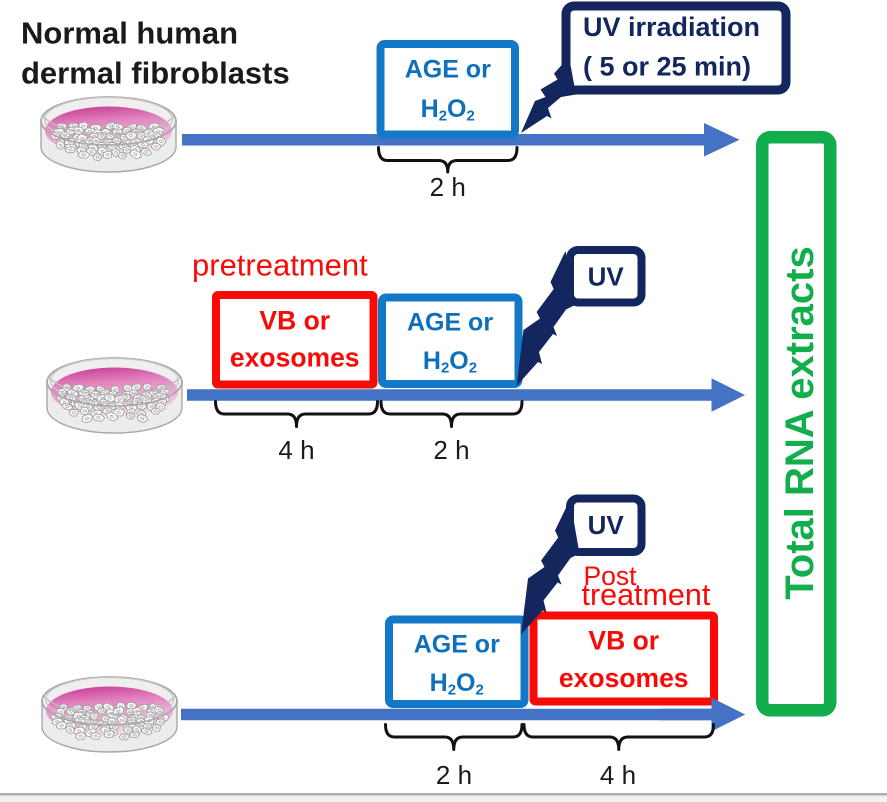 The image size is (887, 802). What do you see at coordinates (129, 33) in the screenshot?
I see `svg-text: Normal human` at bounding box center [129, 33].